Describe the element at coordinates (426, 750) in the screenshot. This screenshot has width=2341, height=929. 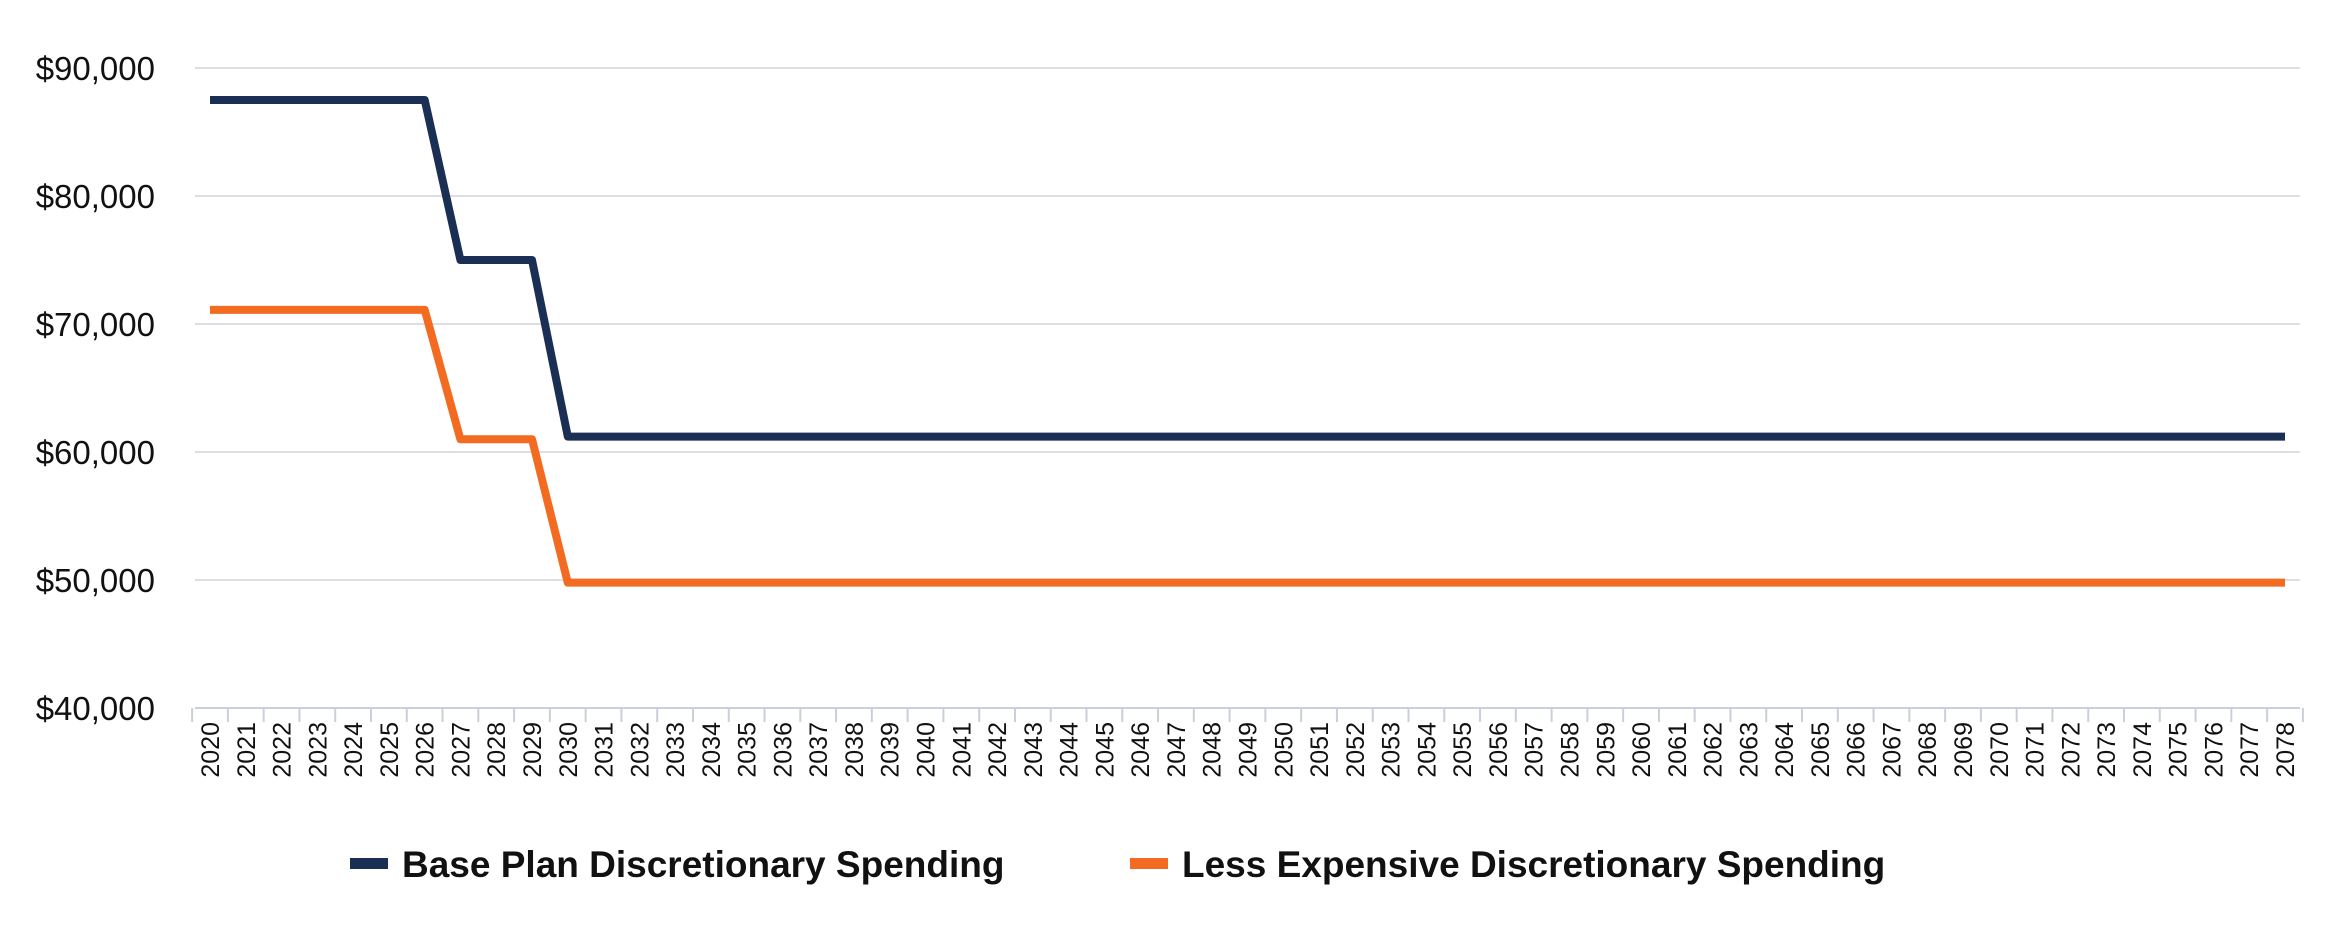
I see `x-tick-label: 2026` at that location.